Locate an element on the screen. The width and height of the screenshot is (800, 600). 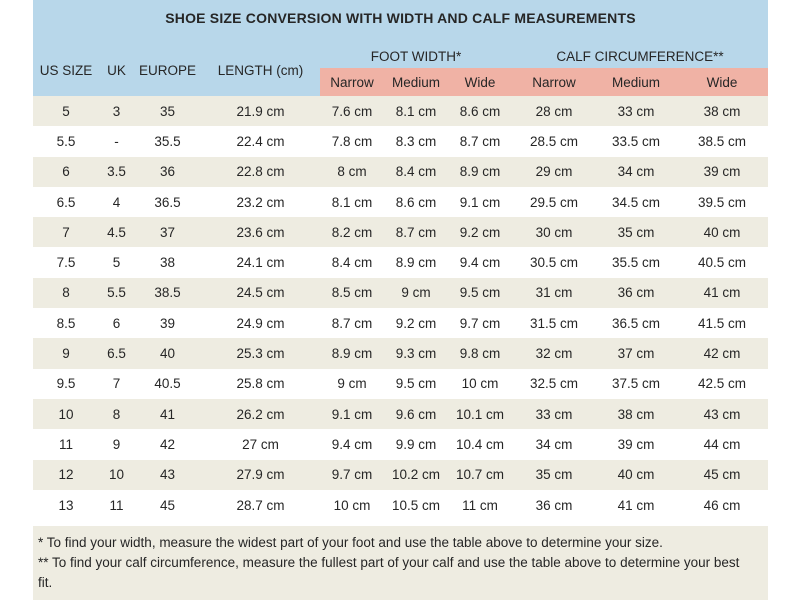
table-cell: 3.5 is located at coordinates (116, 172).